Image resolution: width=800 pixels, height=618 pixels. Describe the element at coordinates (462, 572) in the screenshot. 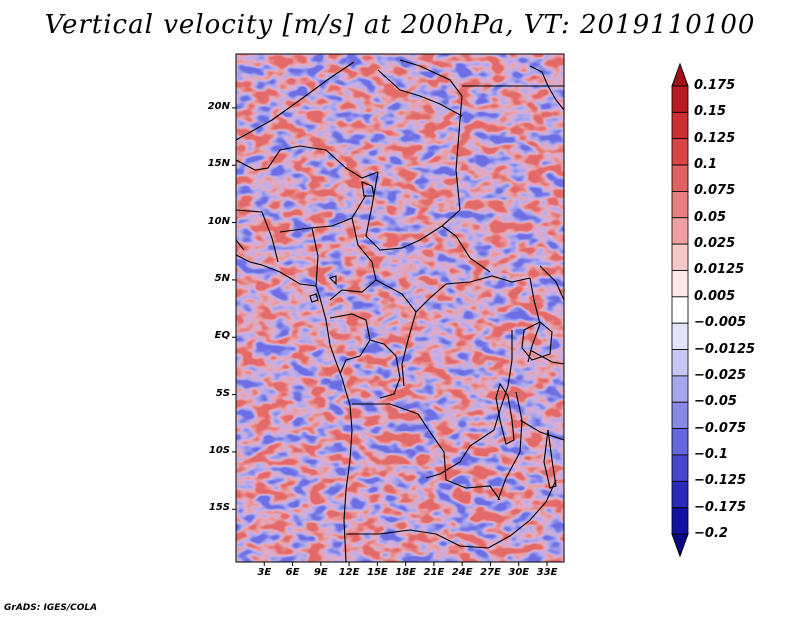

I see `lon-tick-label: 24E` at that location.